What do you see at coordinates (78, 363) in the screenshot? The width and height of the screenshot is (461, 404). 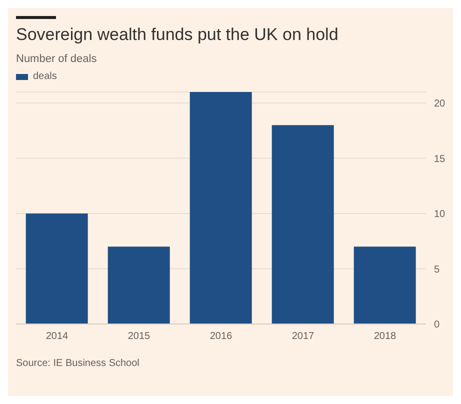 I see `source-note: Source: IE Business School` at bounding box center [78, 363].